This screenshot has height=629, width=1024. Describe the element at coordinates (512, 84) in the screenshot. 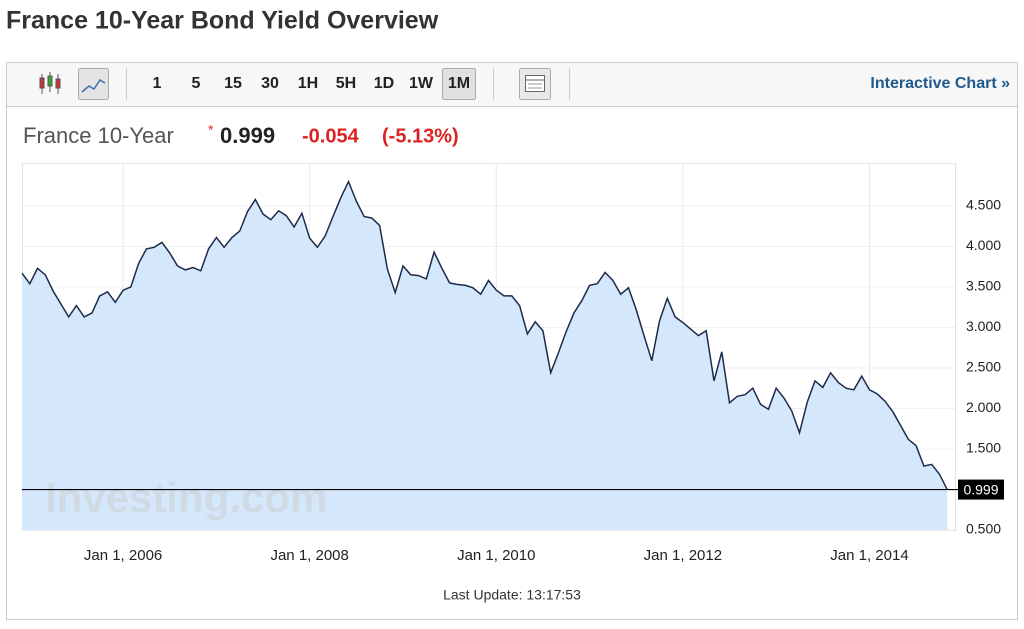

I see `toolbar` at that location.